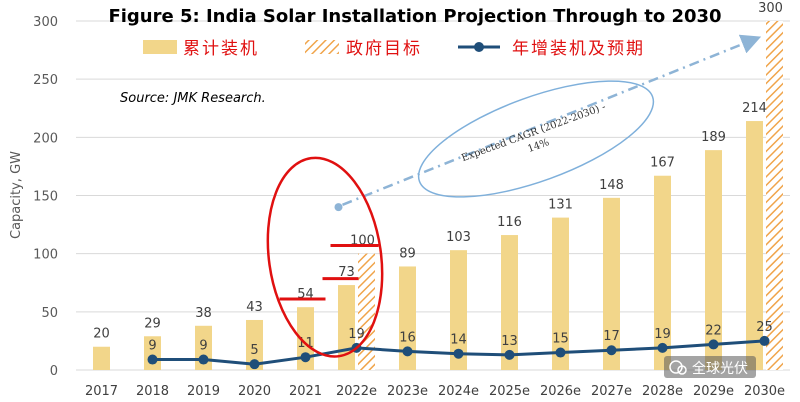 The height and width of the screenshot is (402, 800). What do you see at coordinates (254, 307) in the screenshot?
I see `data-label-cumulative-2020: 43` at bounding box center [254, 307].